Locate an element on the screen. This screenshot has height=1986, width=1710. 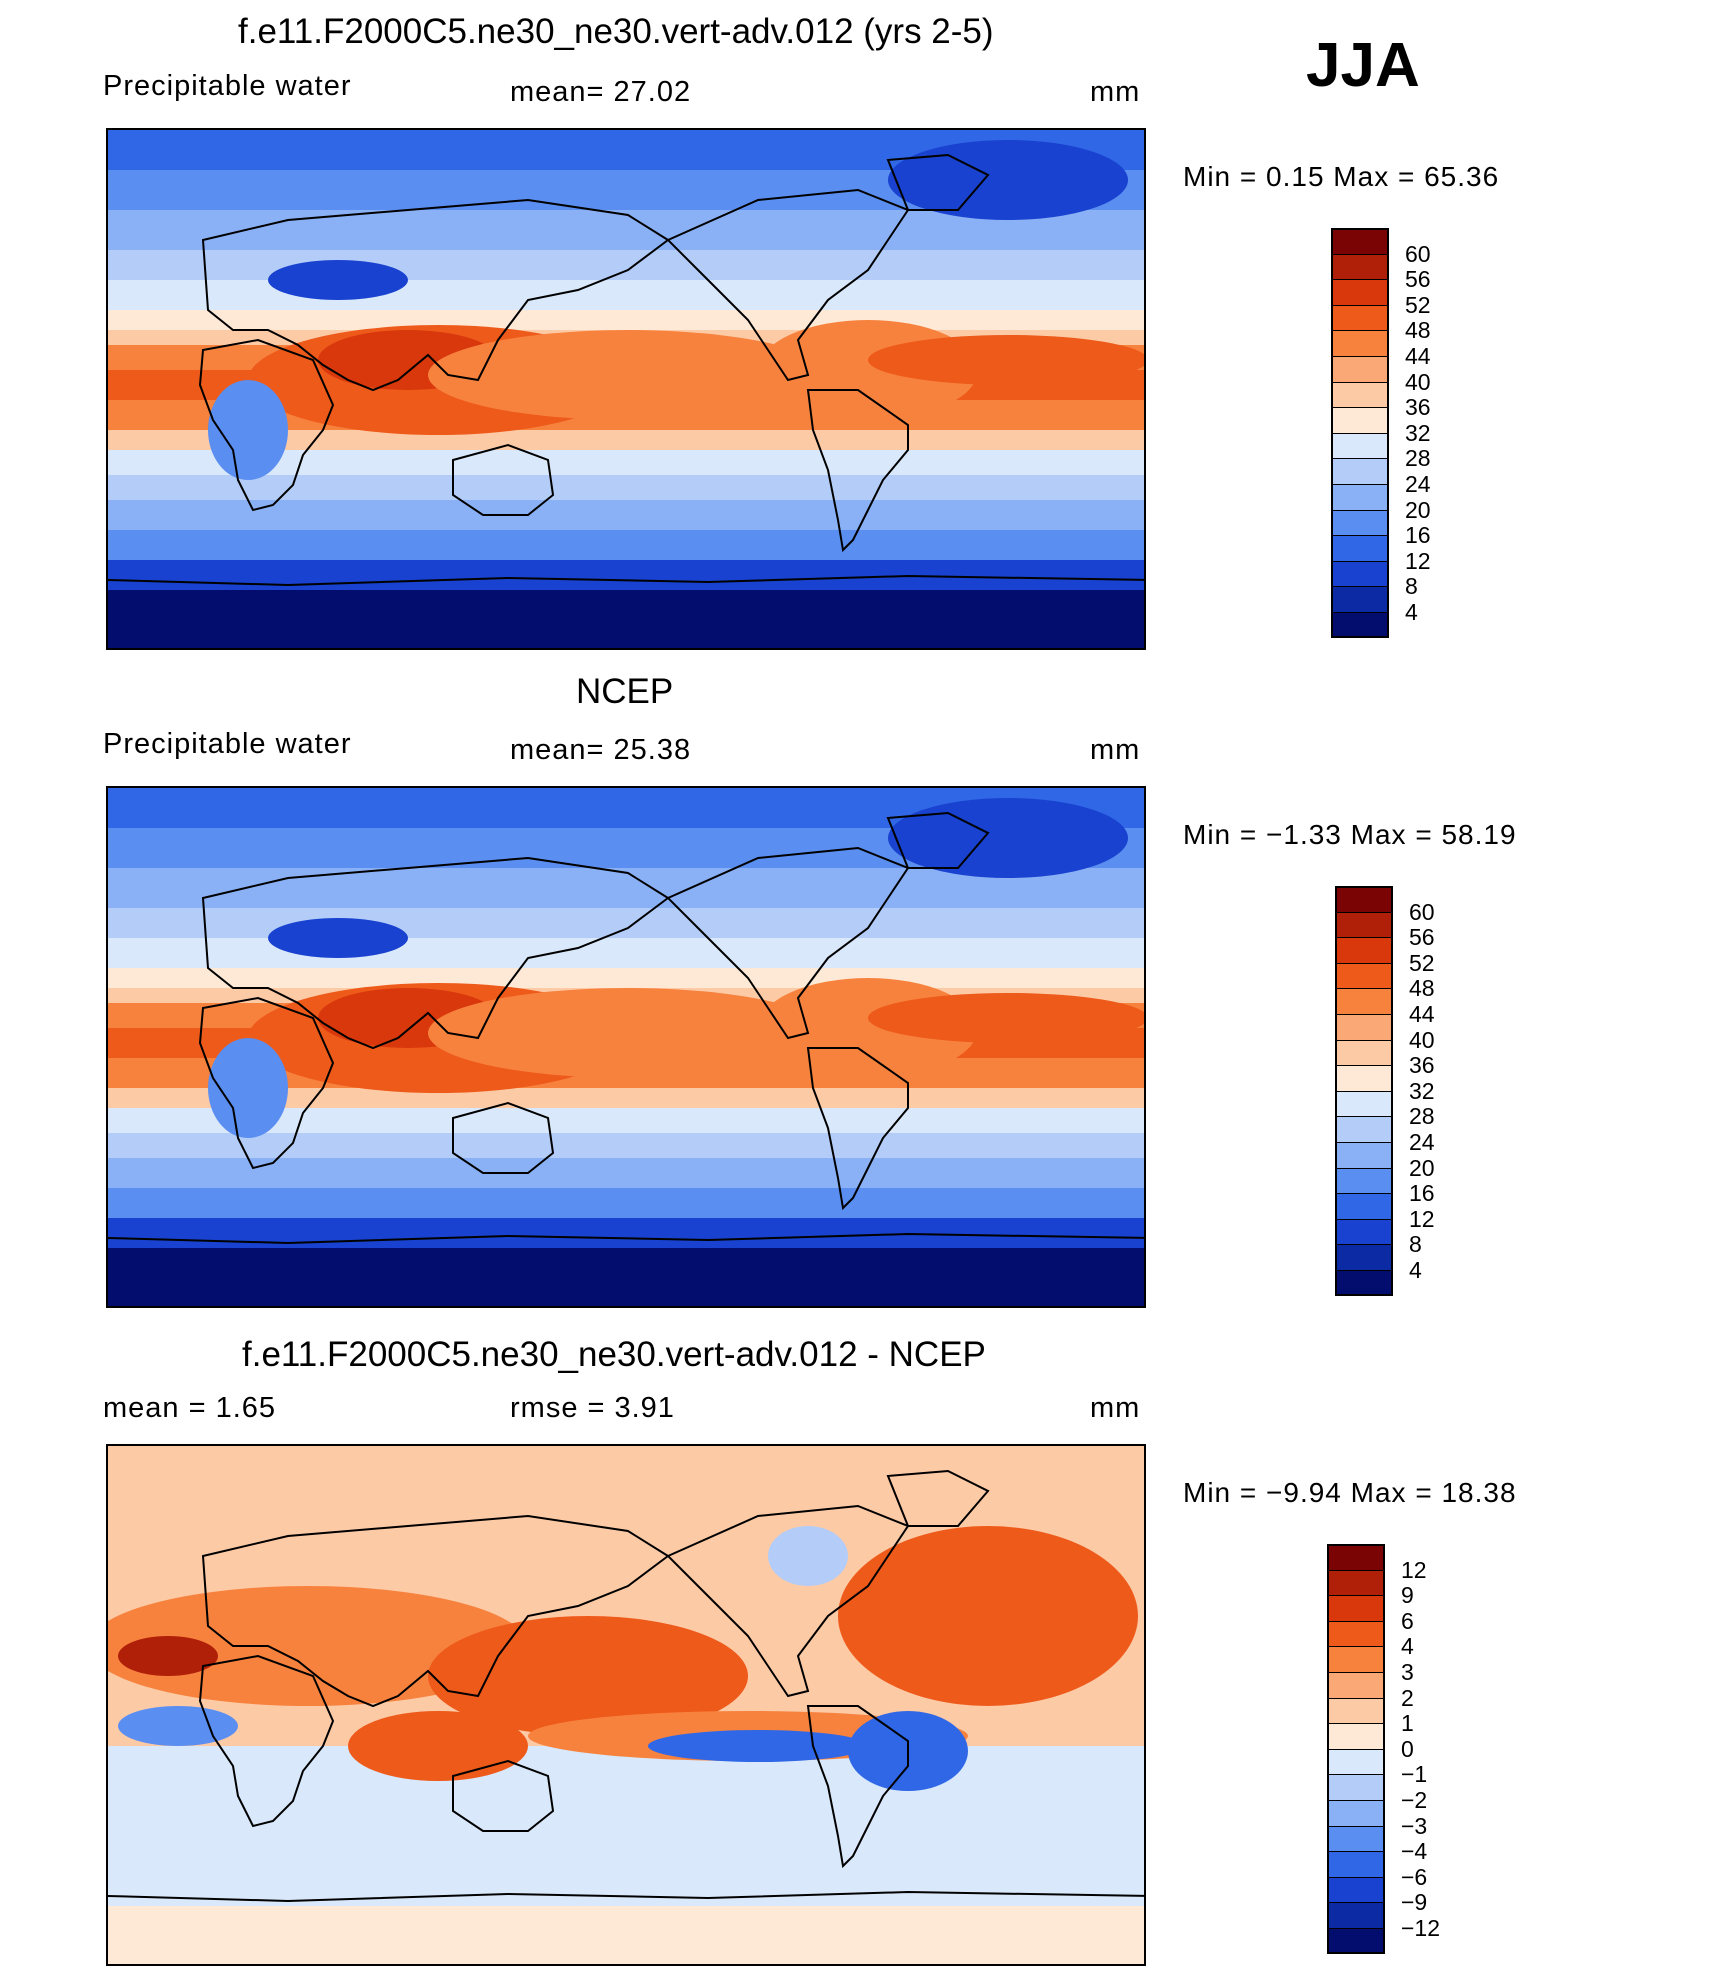
coastlines is located at coordinates (626, 1028).